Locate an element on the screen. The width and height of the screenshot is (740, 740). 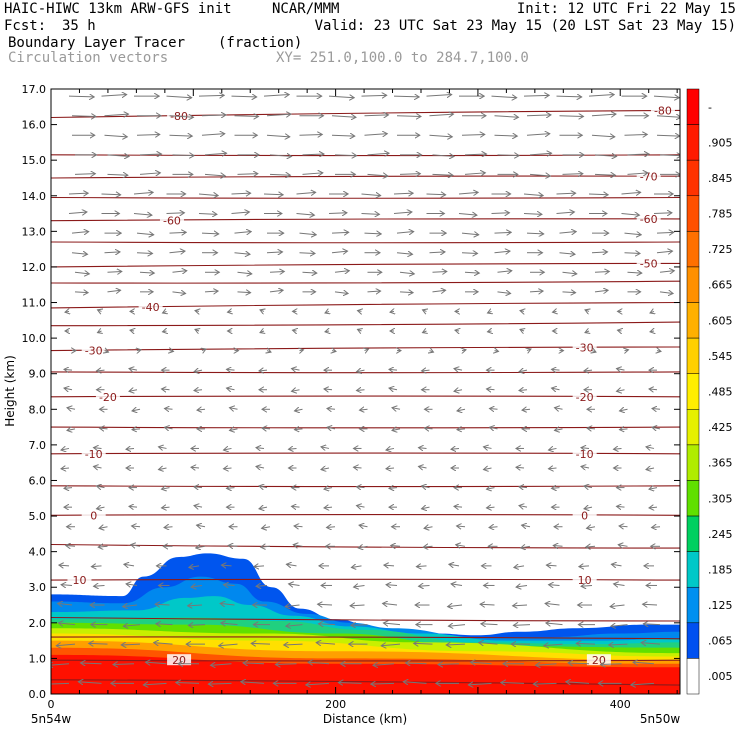
y-tick-label: 11.0 is located at coordinates (34, 303).